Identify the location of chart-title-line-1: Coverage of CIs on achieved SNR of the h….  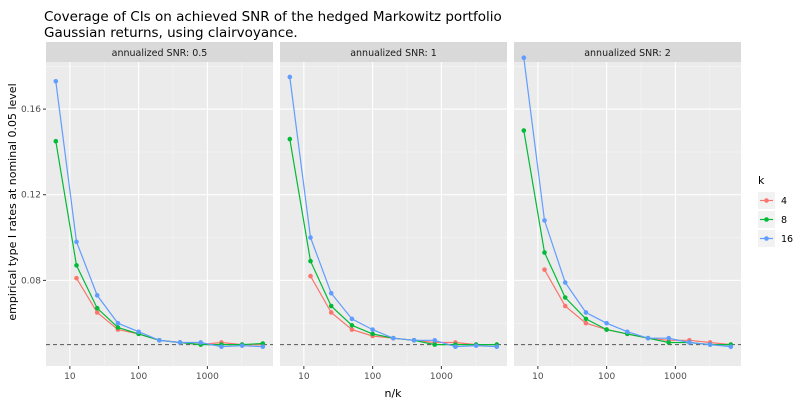
(273, 17).